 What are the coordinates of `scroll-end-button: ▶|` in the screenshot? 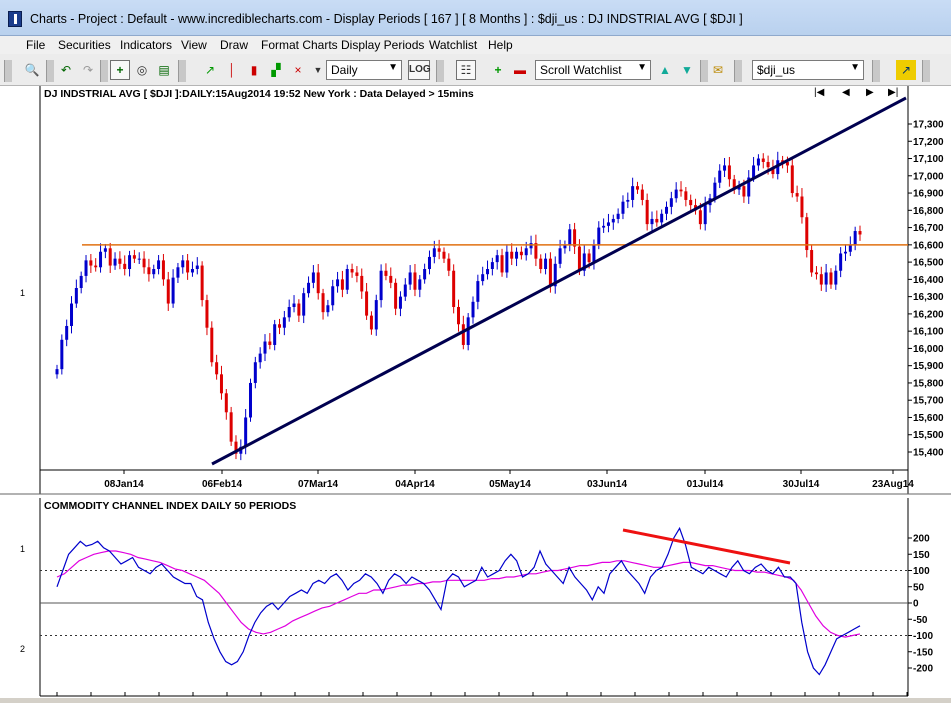 It's located at (893, 92).